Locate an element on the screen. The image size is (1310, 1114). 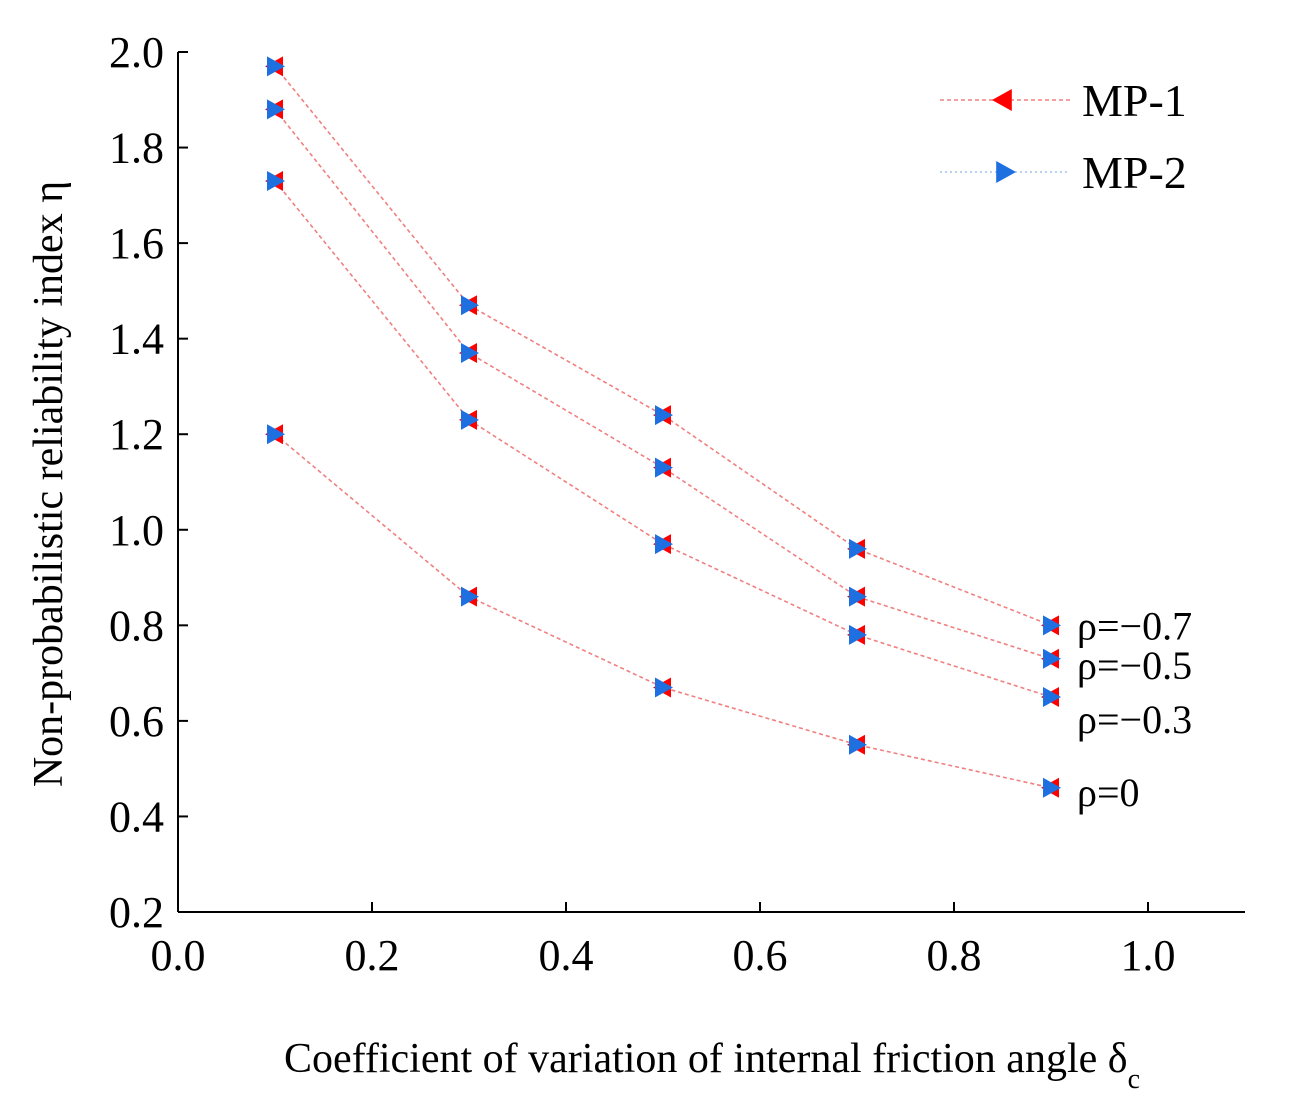
y-tick-label: 0.8 is located at coordinates (136, 625).